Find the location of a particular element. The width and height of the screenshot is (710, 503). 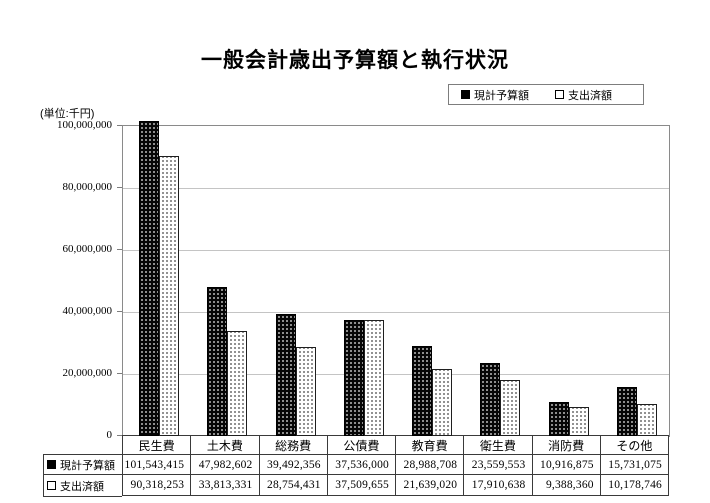

legend-item-spent: 支出済額 is located at coordinates (583, 95).